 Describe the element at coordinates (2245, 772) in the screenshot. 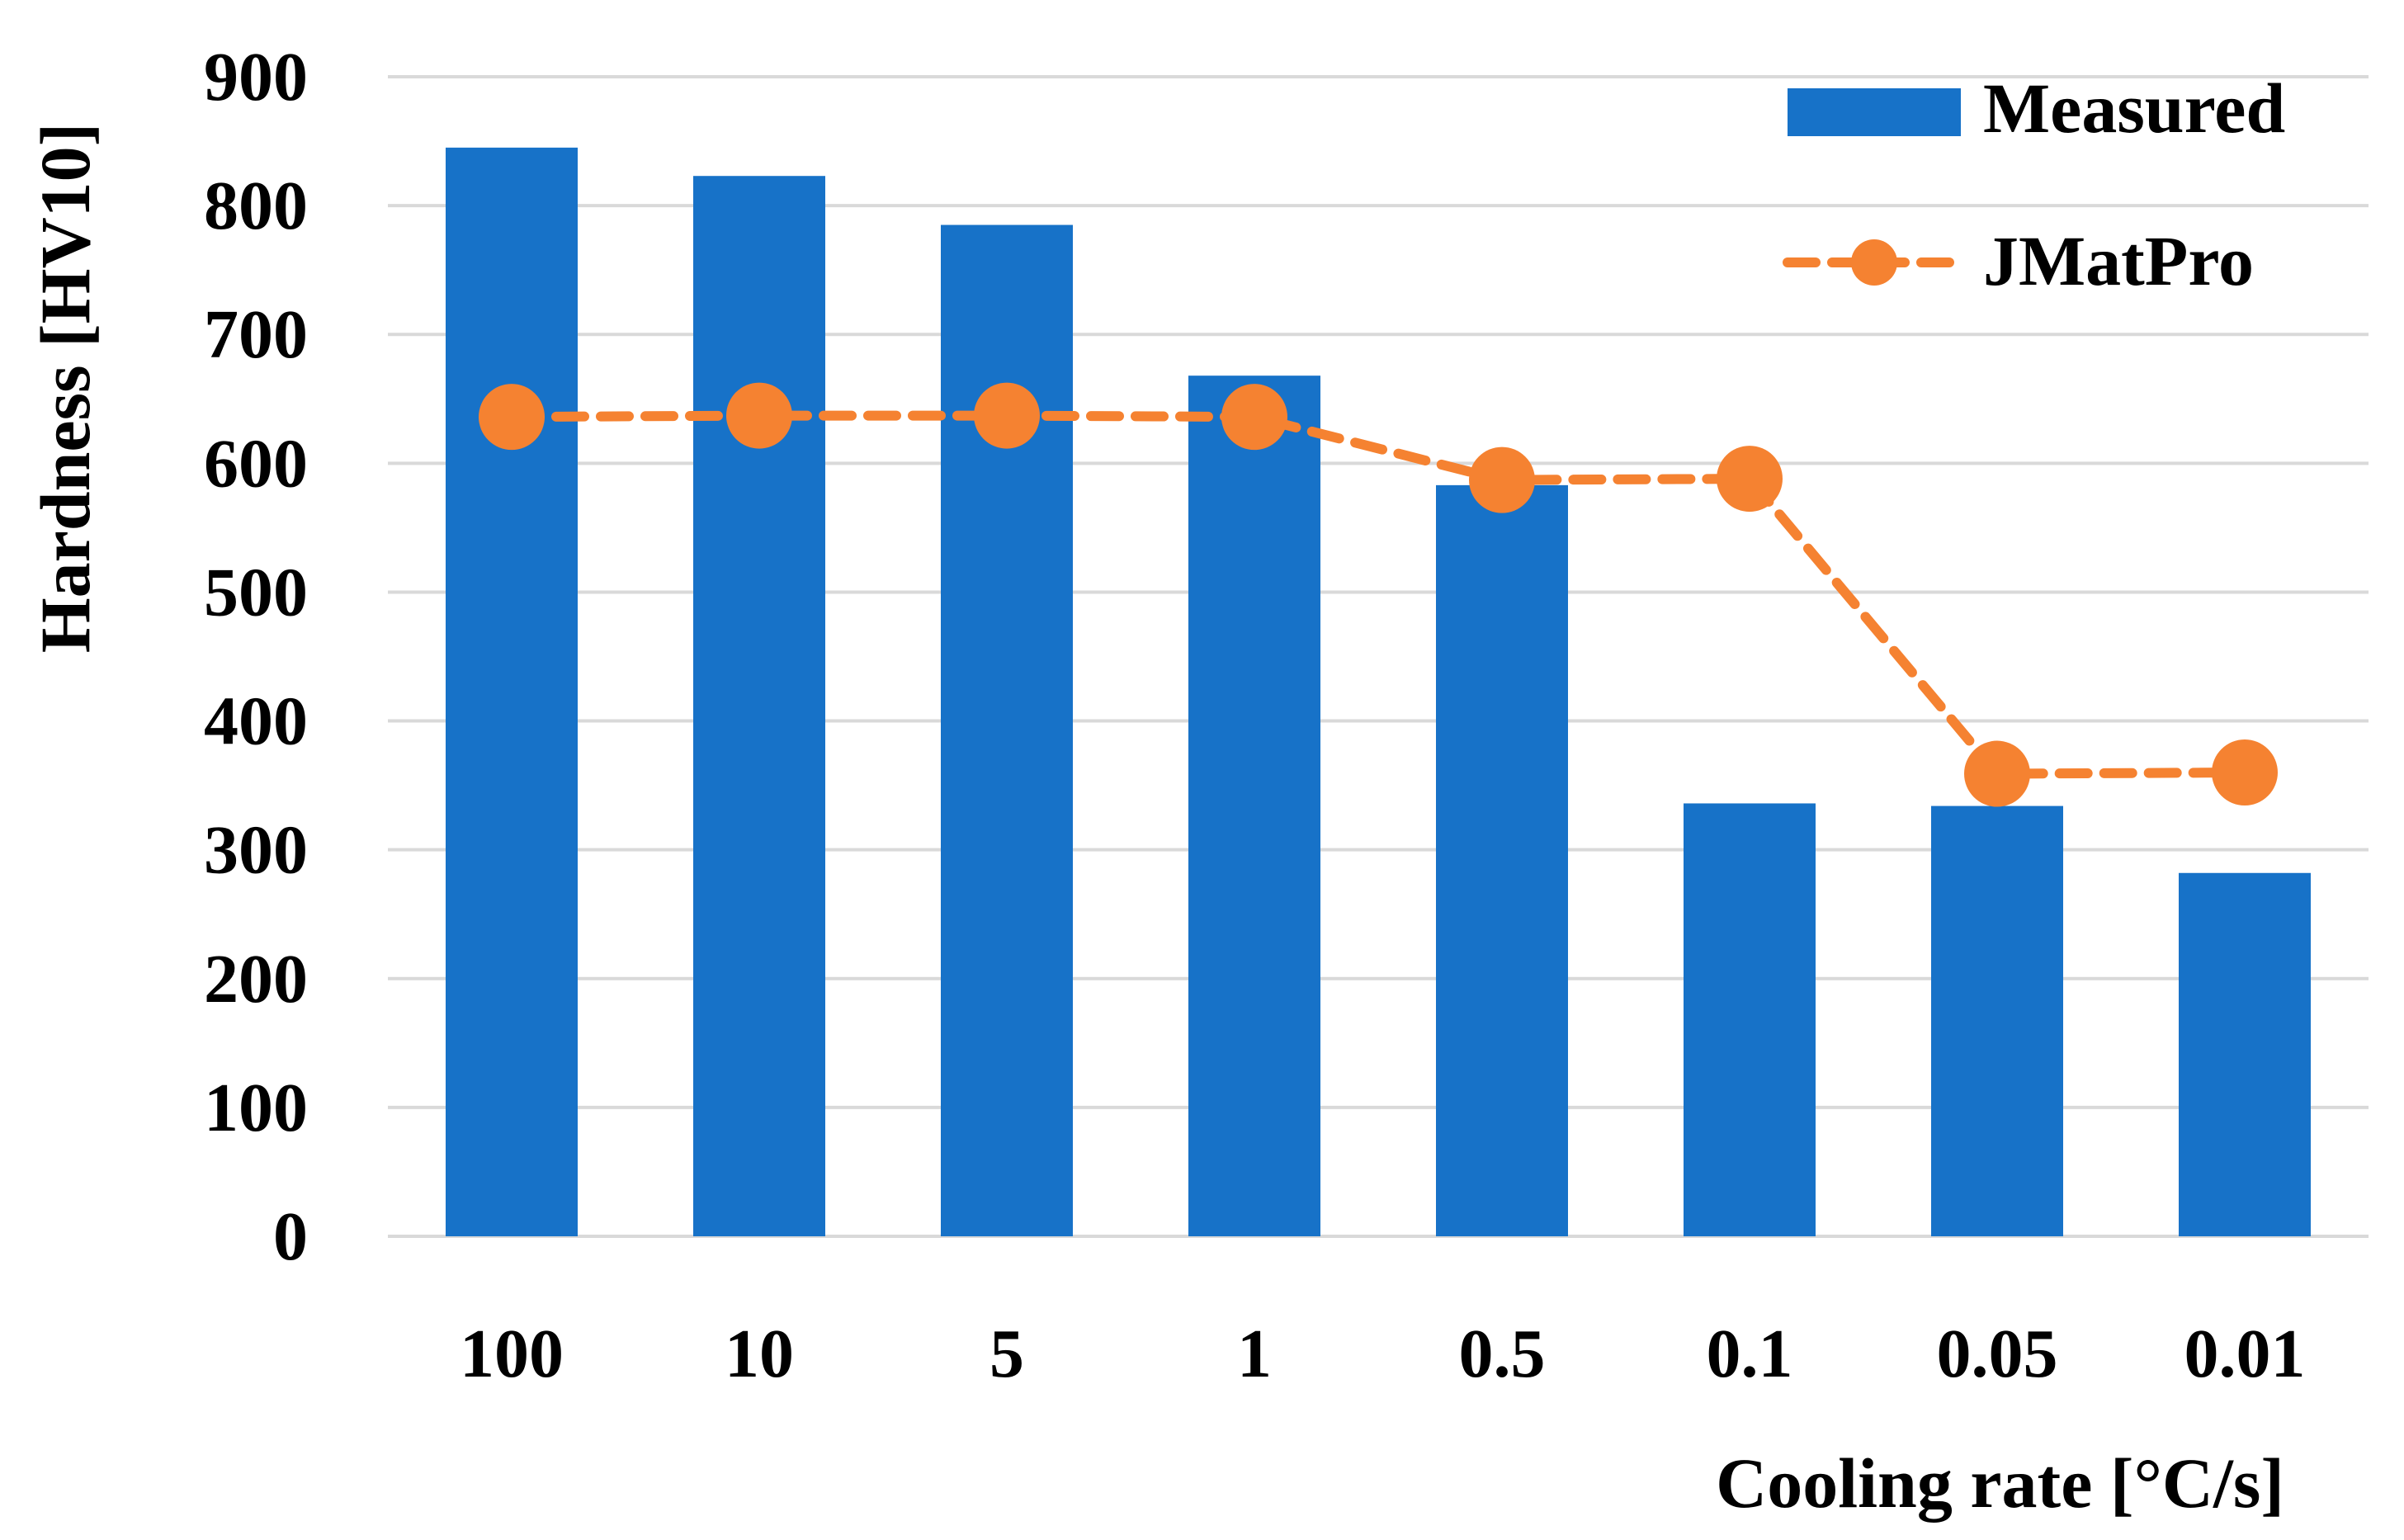

I see `marker-jmatpro-0.01` at that location.